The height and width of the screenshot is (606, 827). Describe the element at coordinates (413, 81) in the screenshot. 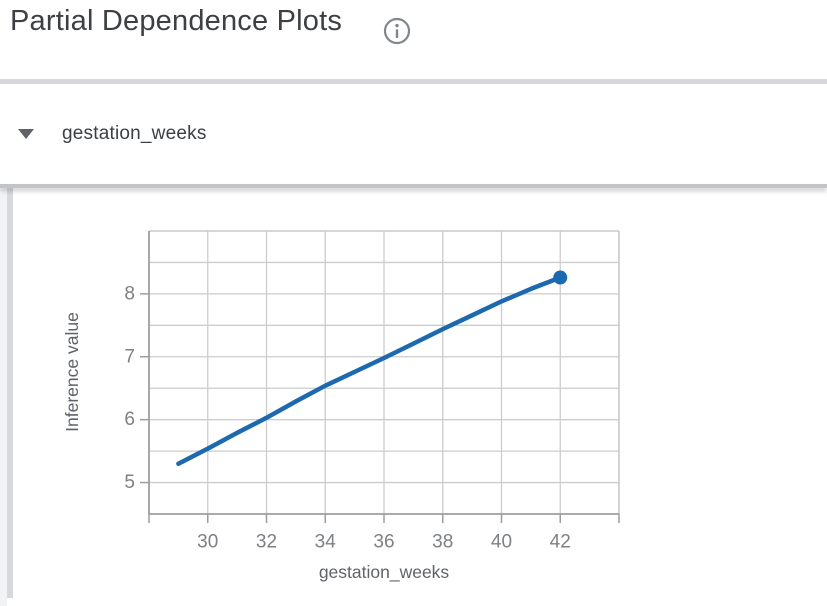

I see `header-divider` at that location.